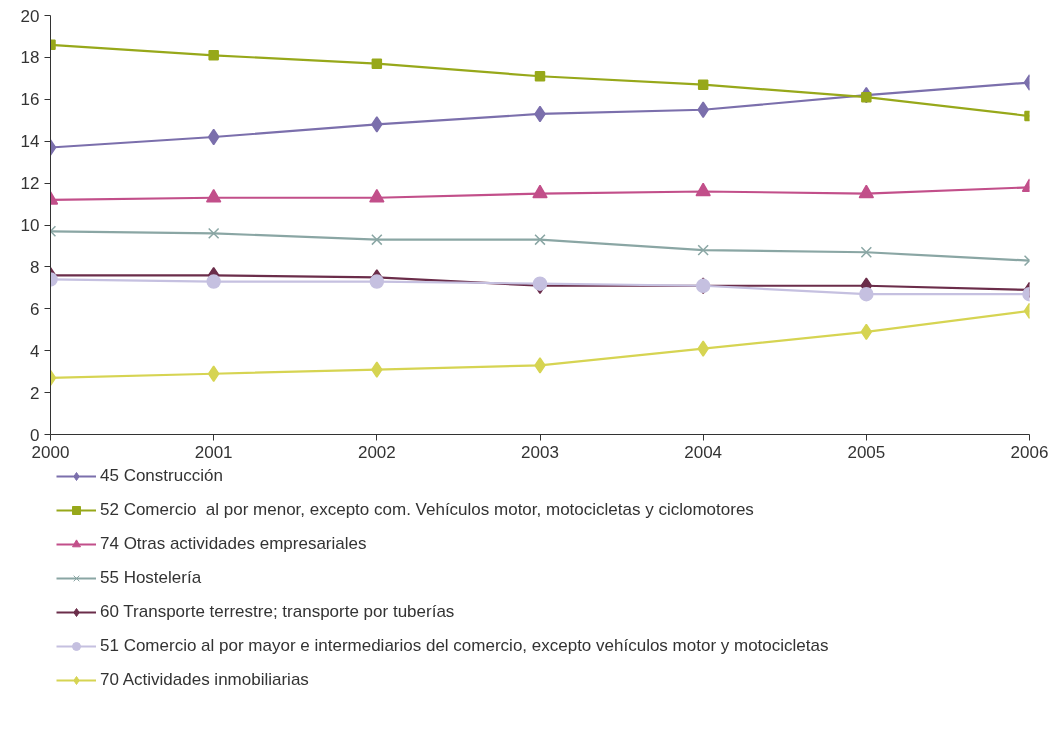 The height and width of the screenshot is (746, 1054). What do you see at coordinates (30, 100) in the screenshot?
I see `y-tick-label: 16` at bounding box center [30, 100].